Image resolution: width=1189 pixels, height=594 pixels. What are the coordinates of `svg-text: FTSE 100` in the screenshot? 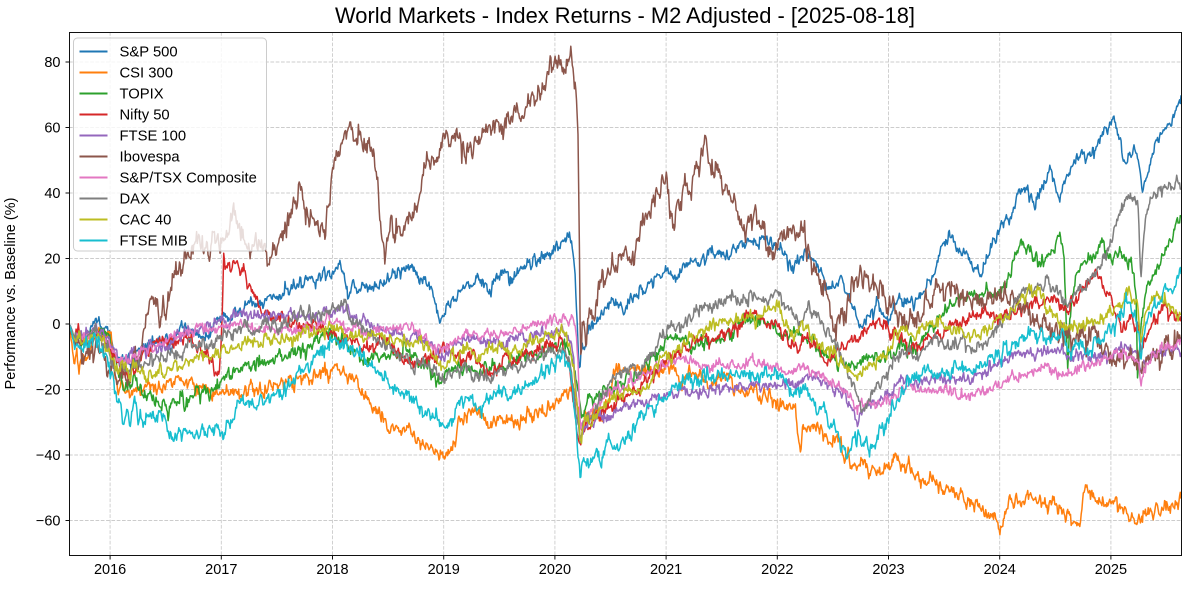 It's located at (153, 137).